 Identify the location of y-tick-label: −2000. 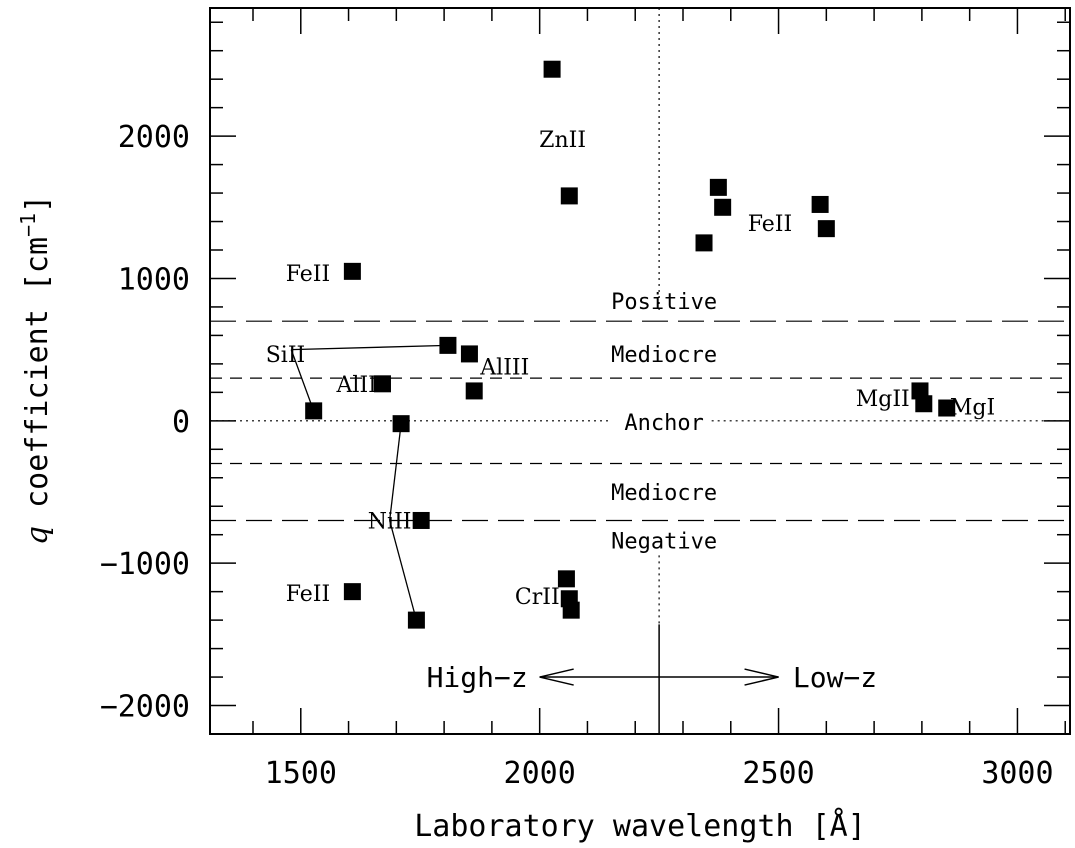
(145, 707).